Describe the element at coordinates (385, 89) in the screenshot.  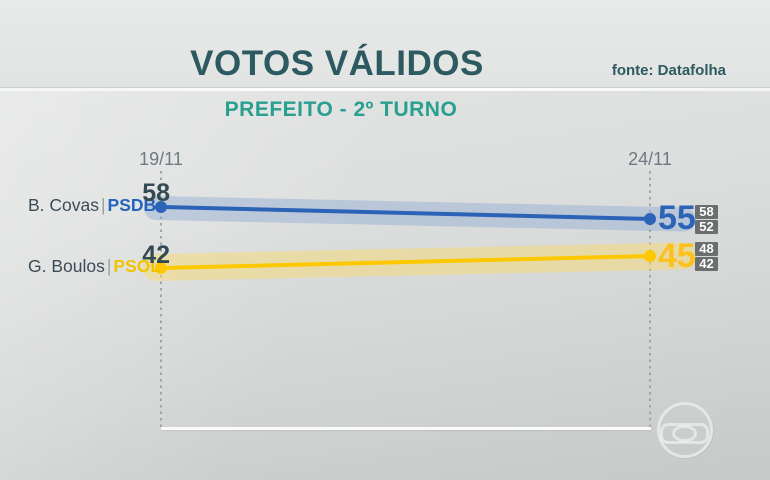
I see `header-divider` at that location.